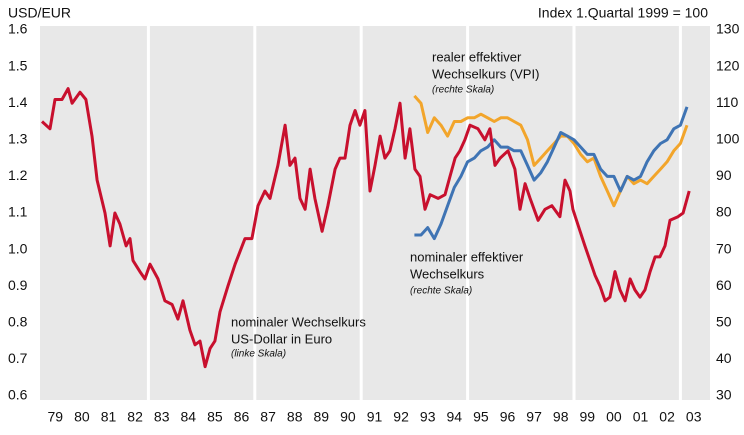 Image resolution: width=744 pixels, height=435 pixels. I want to click on annotation: Wechselkurs, so click(447, 273).